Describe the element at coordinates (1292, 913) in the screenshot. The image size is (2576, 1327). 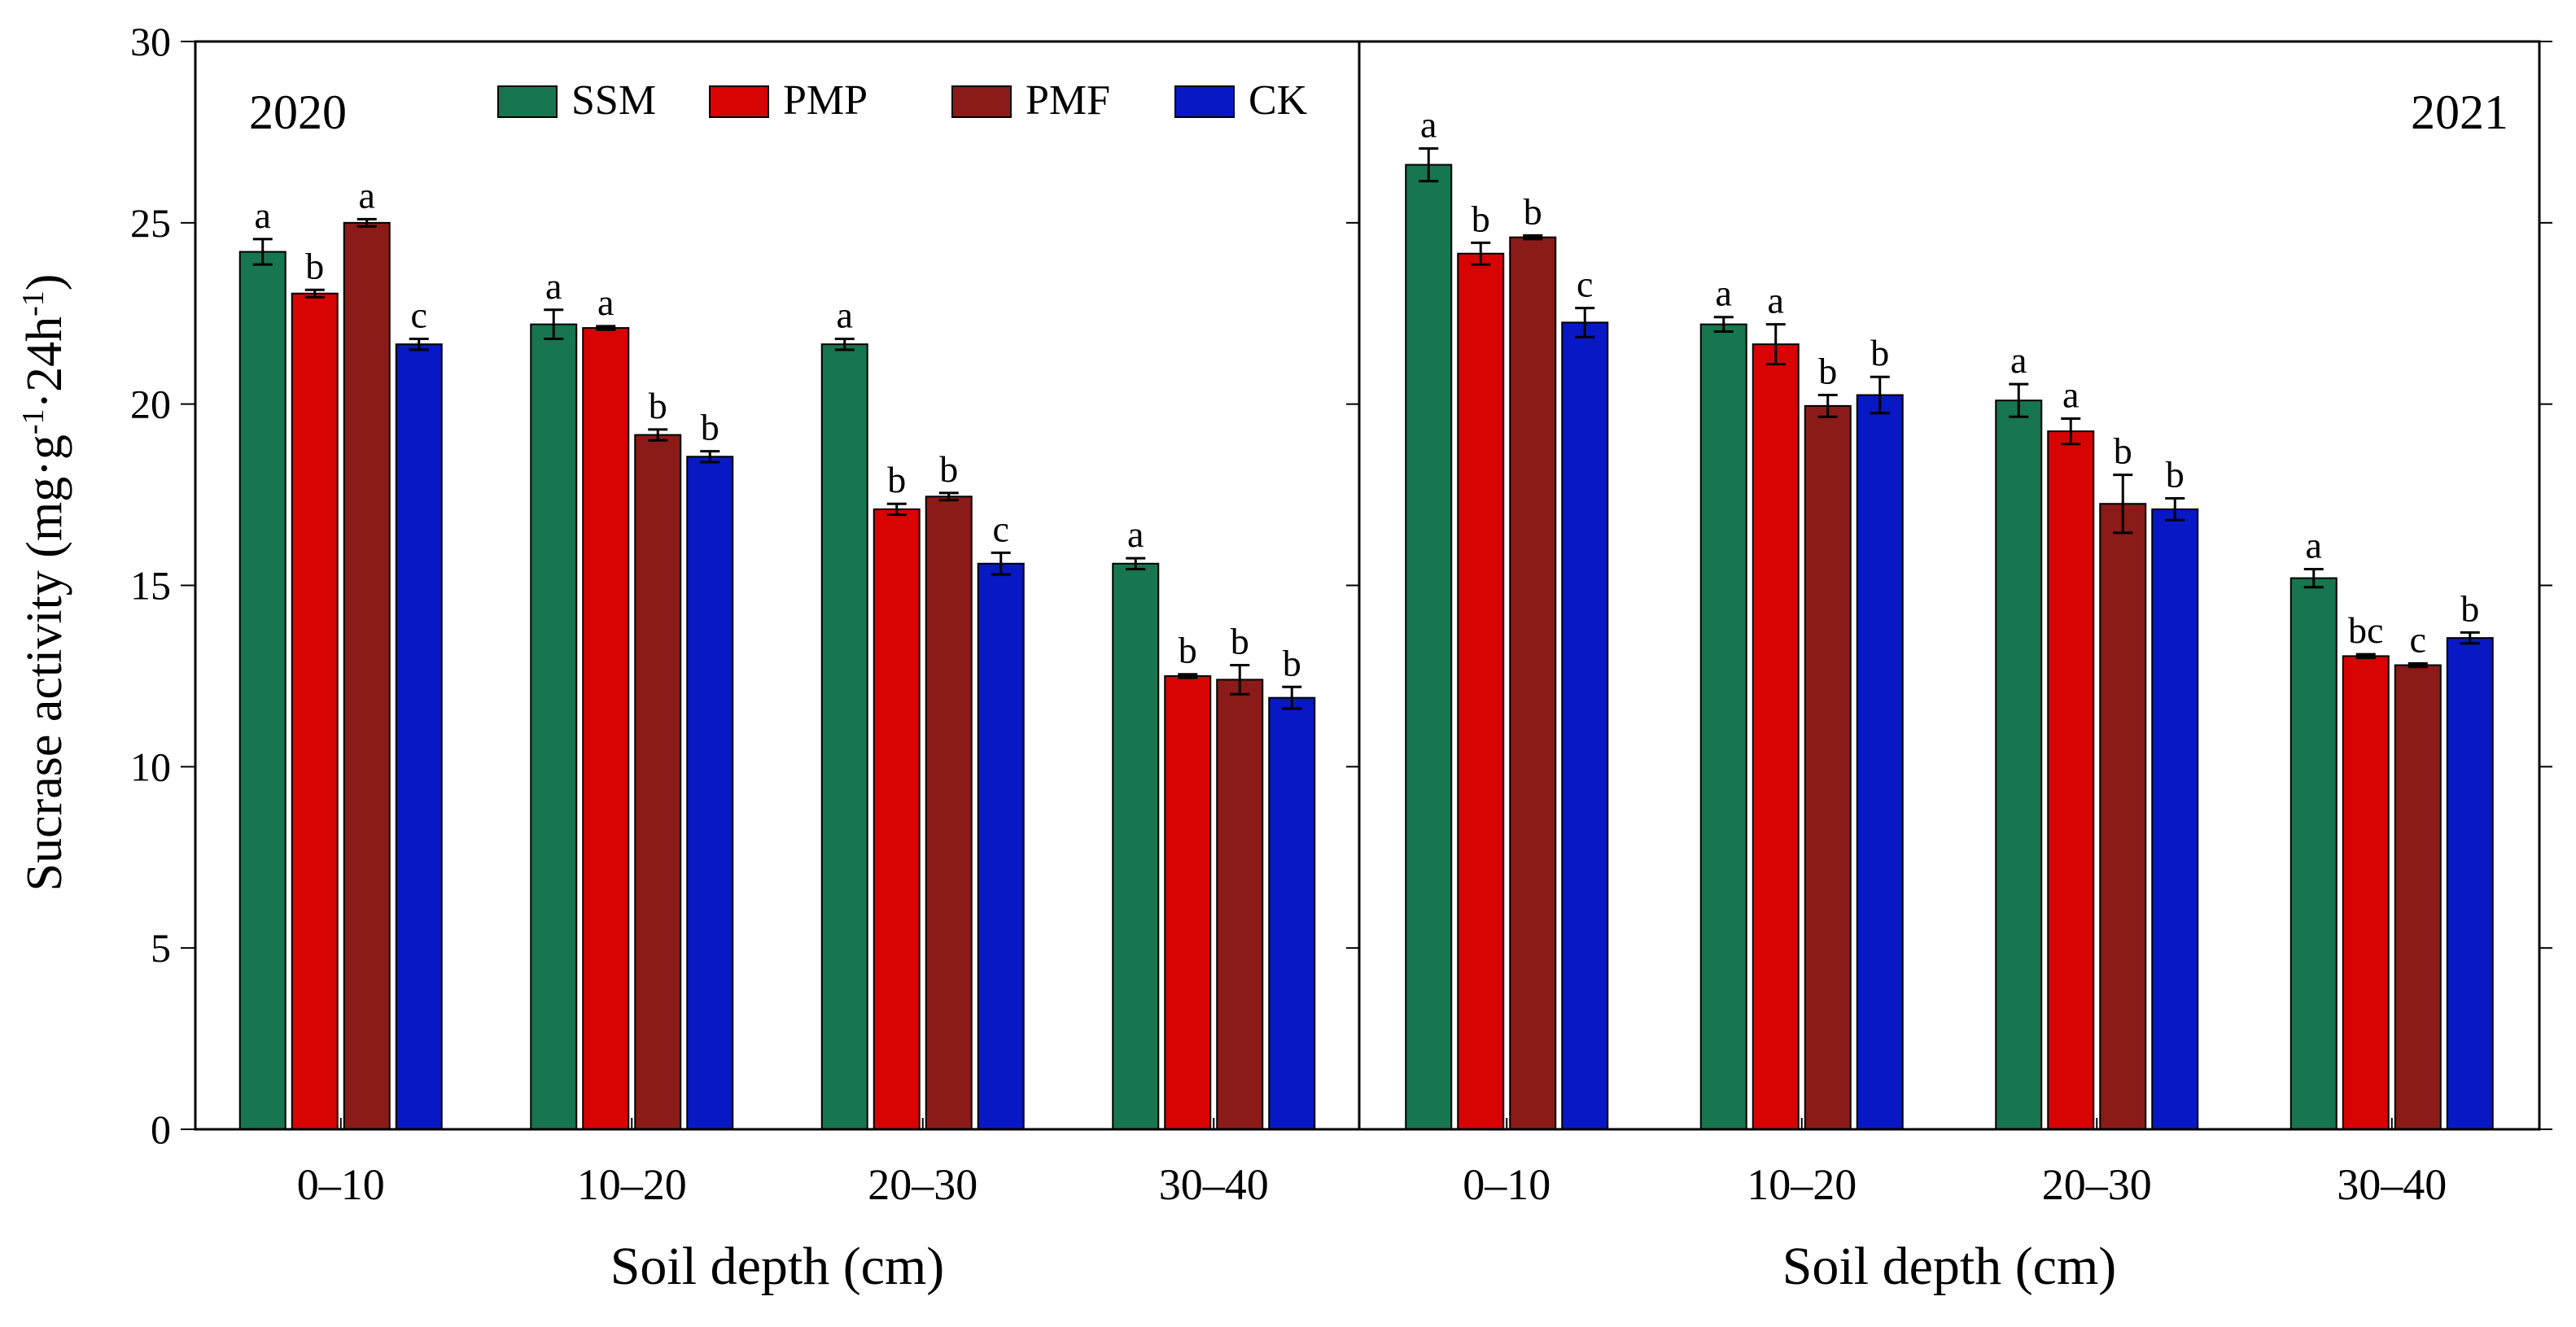
I see `bar-2020-CK-30–40` at that location.